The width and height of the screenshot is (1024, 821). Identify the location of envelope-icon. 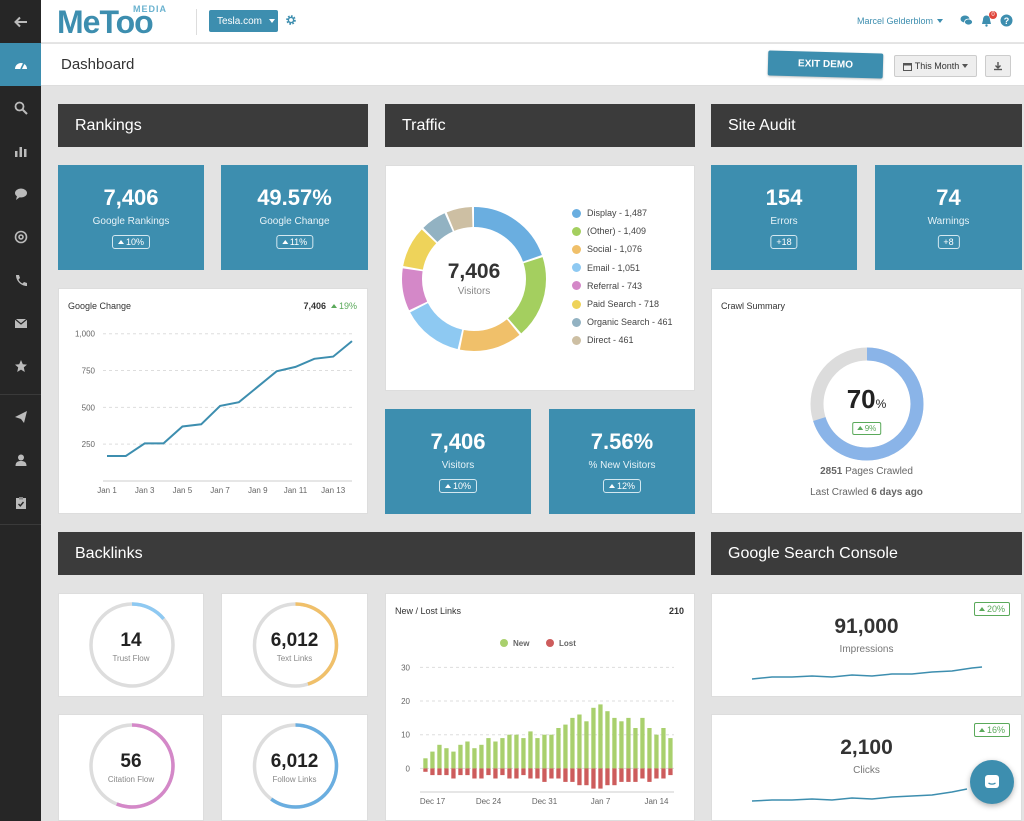
(20, 322).